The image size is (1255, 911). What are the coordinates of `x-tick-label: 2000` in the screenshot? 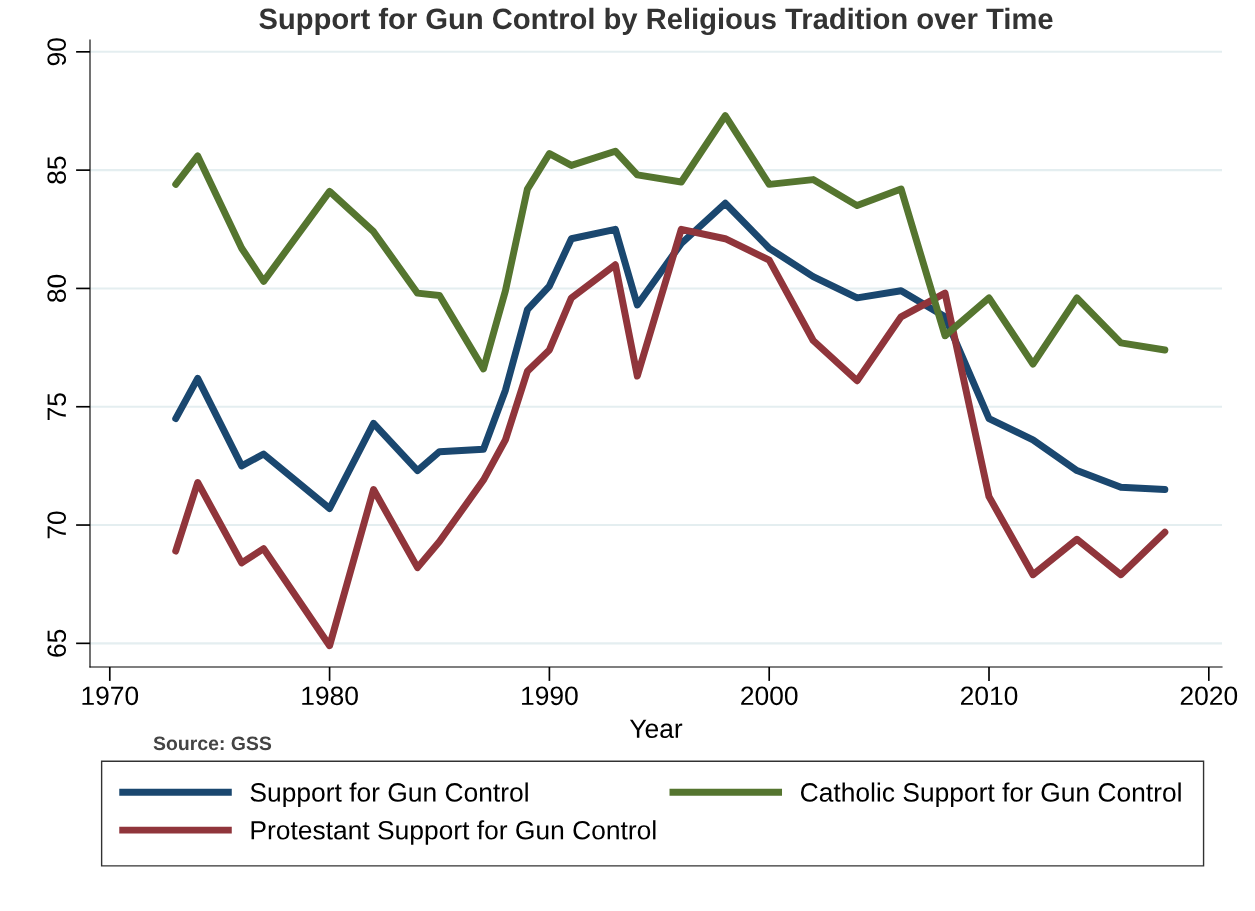 It's located at (769, 696).